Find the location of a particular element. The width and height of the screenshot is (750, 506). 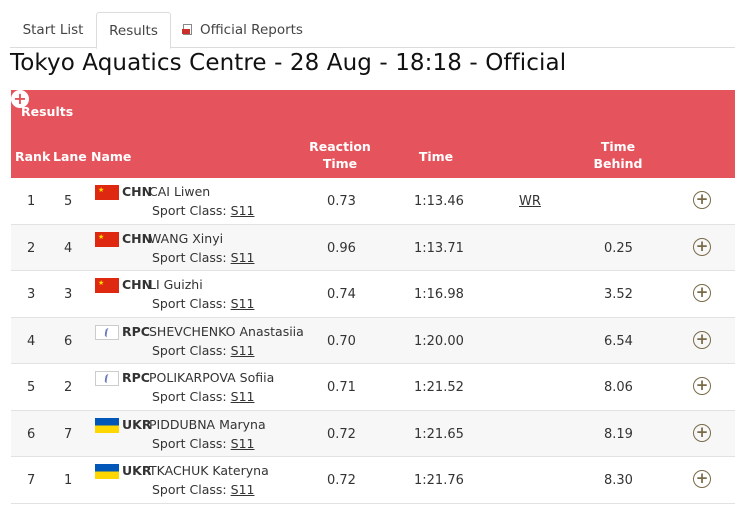

rank: 7 is located at coordinates (31, 480).